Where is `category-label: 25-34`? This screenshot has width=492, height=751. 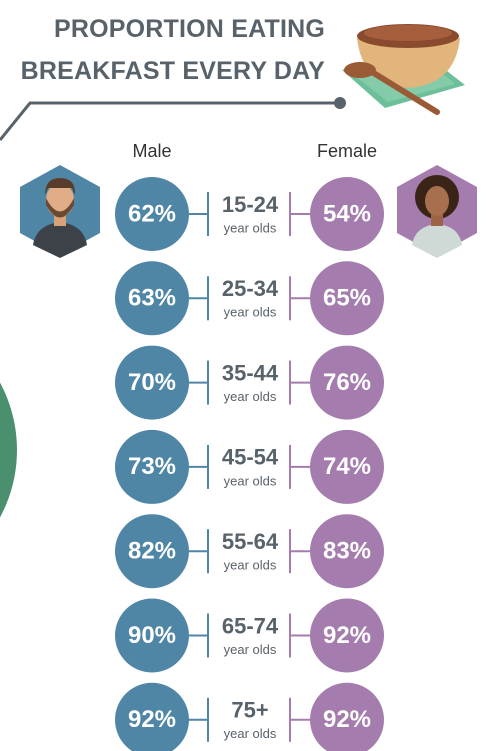 category-label: 25-34 is located at coordinates (250, 288).